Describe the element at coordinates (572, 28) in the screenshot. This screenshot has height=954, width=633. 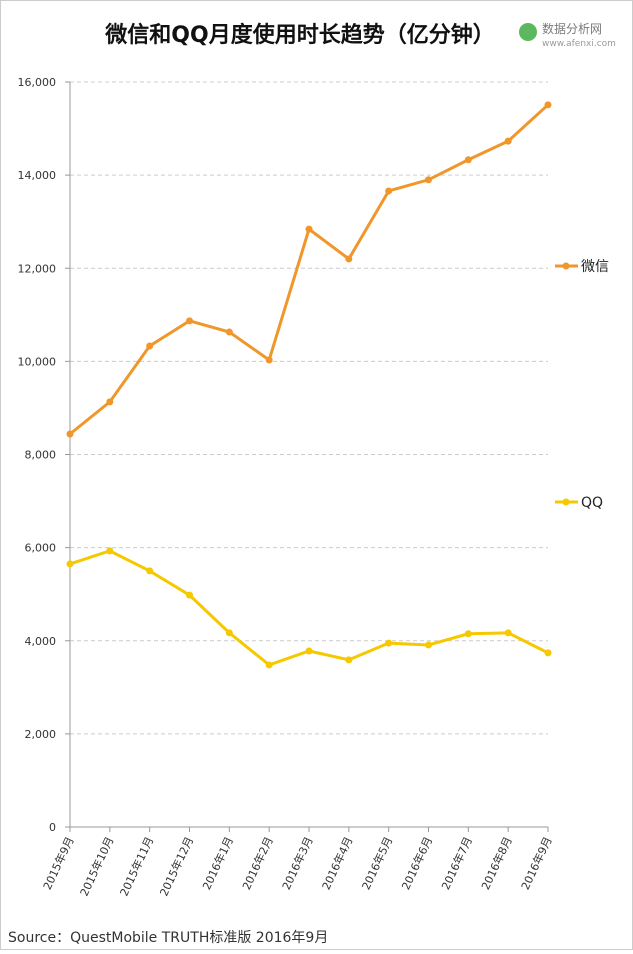
I see `watermark: 数据分析网` at that location.